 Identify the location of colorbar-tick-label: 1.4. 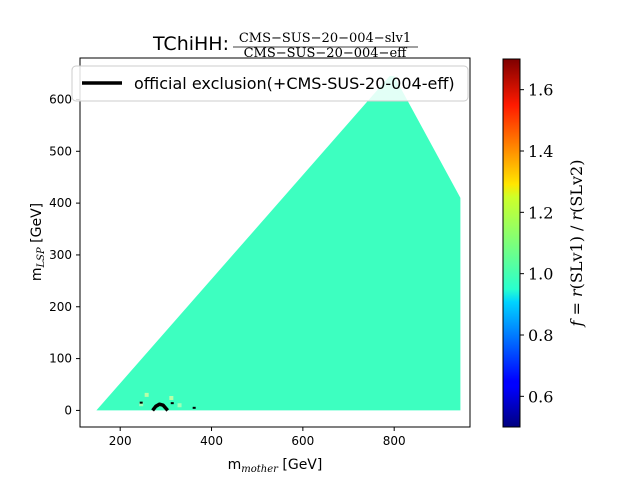
(540, 151).